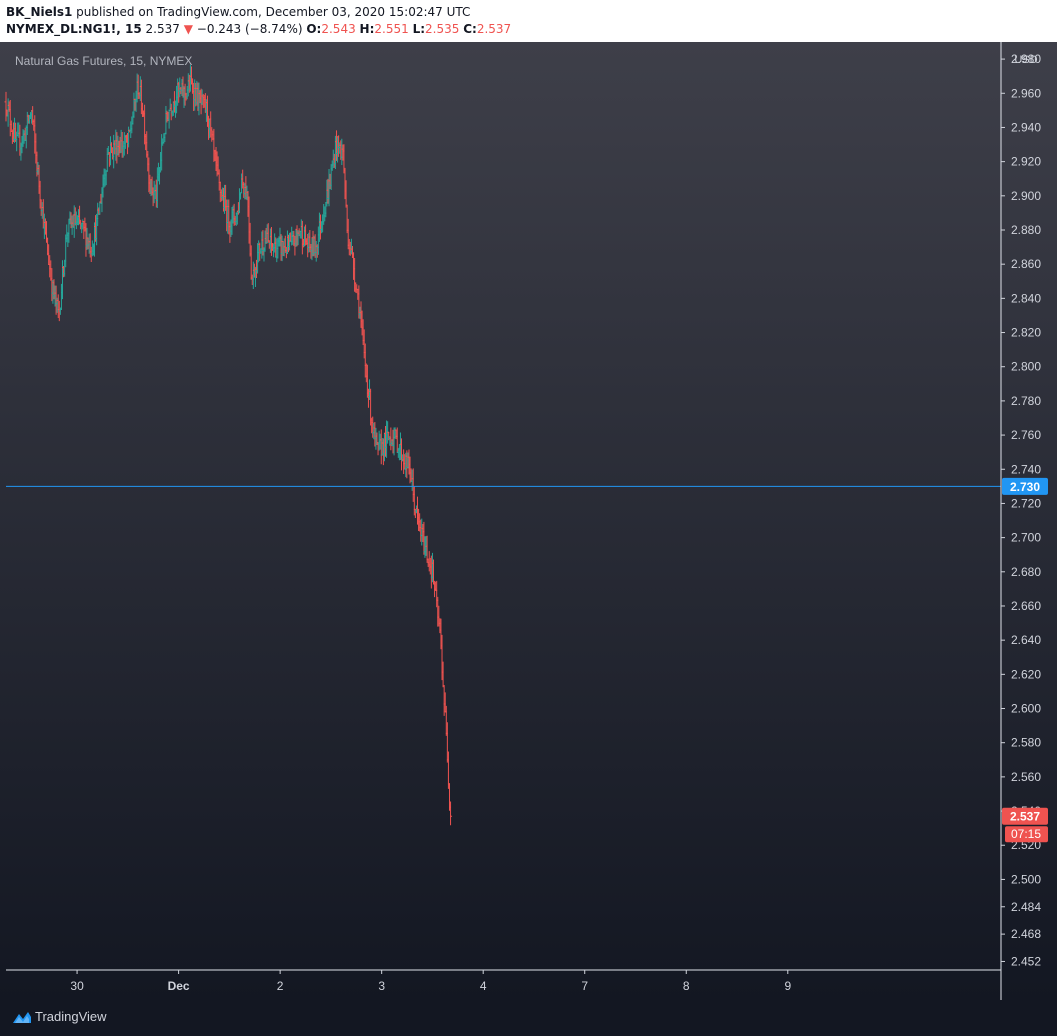 This screenshot has width=1057, height=1036. I want to click on price-tick-label: 2.940, so click(1026, 127).